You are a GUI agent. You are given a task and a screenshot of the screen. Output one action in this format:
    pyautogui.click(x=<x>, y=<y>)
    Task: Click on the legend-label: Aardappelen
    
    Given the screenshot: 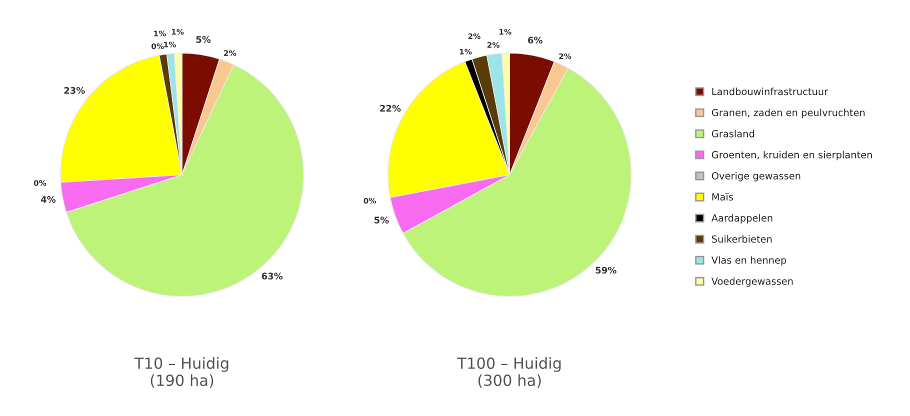 What is the action you would take?
    pyautogui.click(x=741, y=219)
    